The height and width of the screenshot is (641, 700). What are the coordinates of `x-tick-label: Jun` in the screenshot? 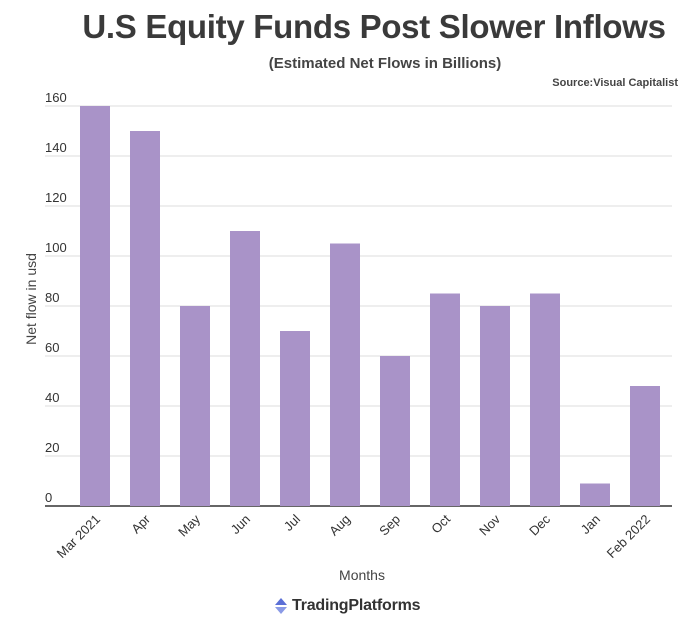 It's located at (240, 524).